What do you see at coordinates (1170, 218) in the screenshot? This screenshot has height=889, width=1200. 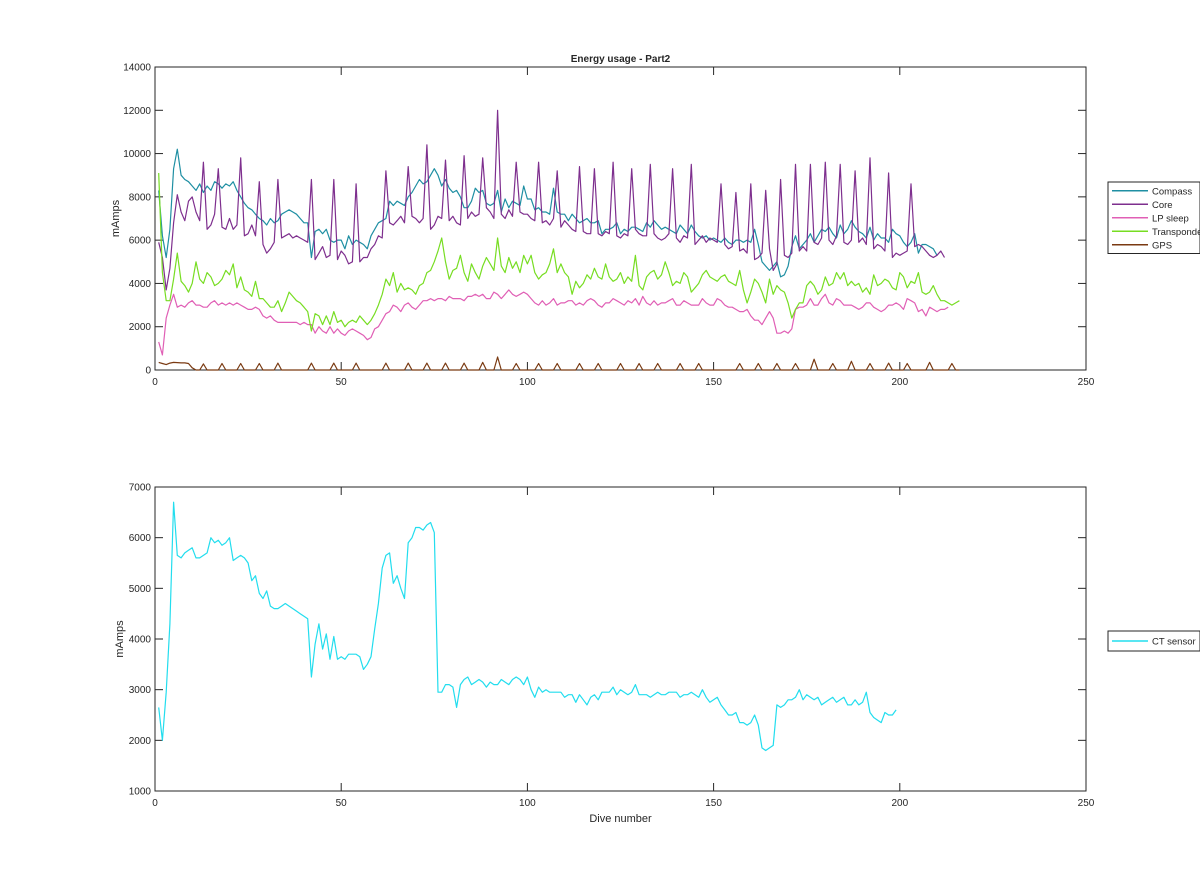 I see `legend-entry: LP sleep` at bounding box center [1170, 218].